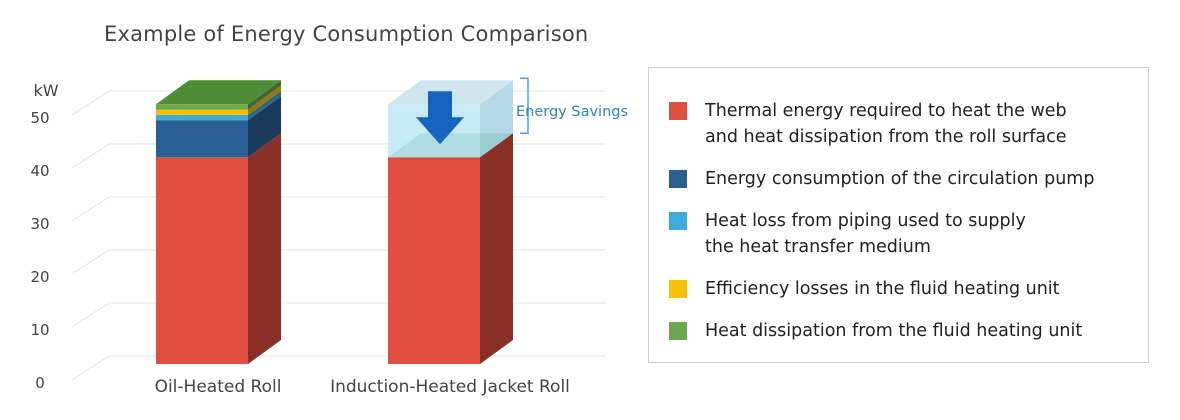 This screenshot has width=1180, height=420. I want to click on legend-swatch-piping, so click(678, 221).